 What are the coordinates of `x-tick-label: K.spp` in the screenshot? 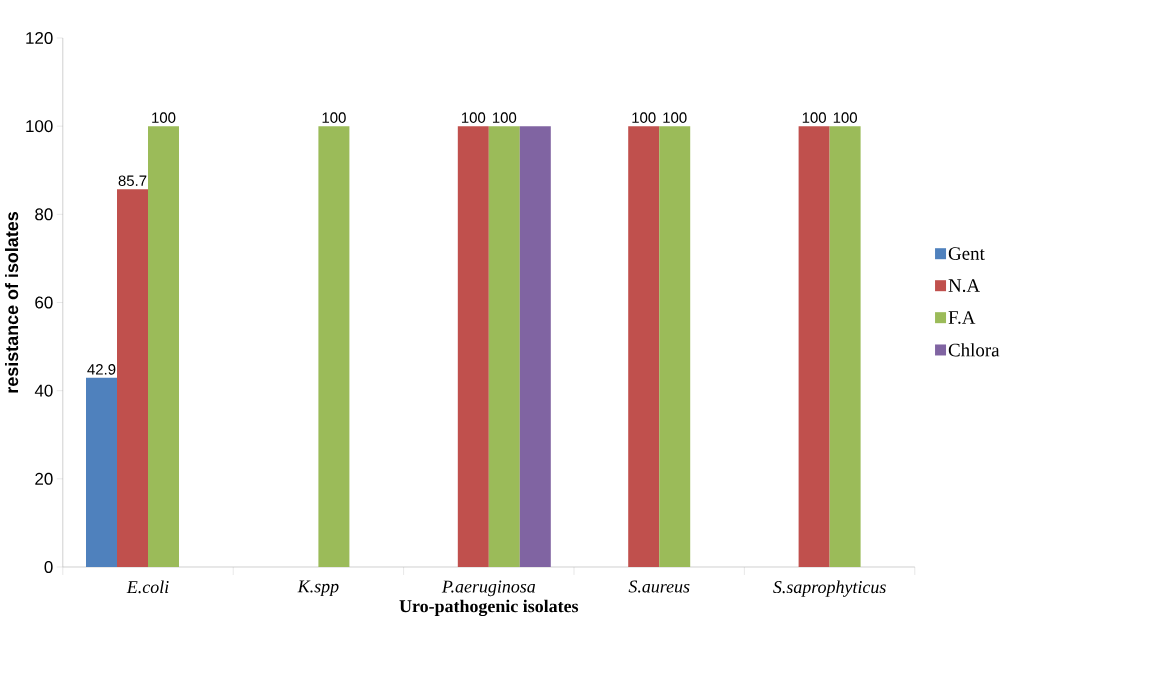 It's located at (318, 588).